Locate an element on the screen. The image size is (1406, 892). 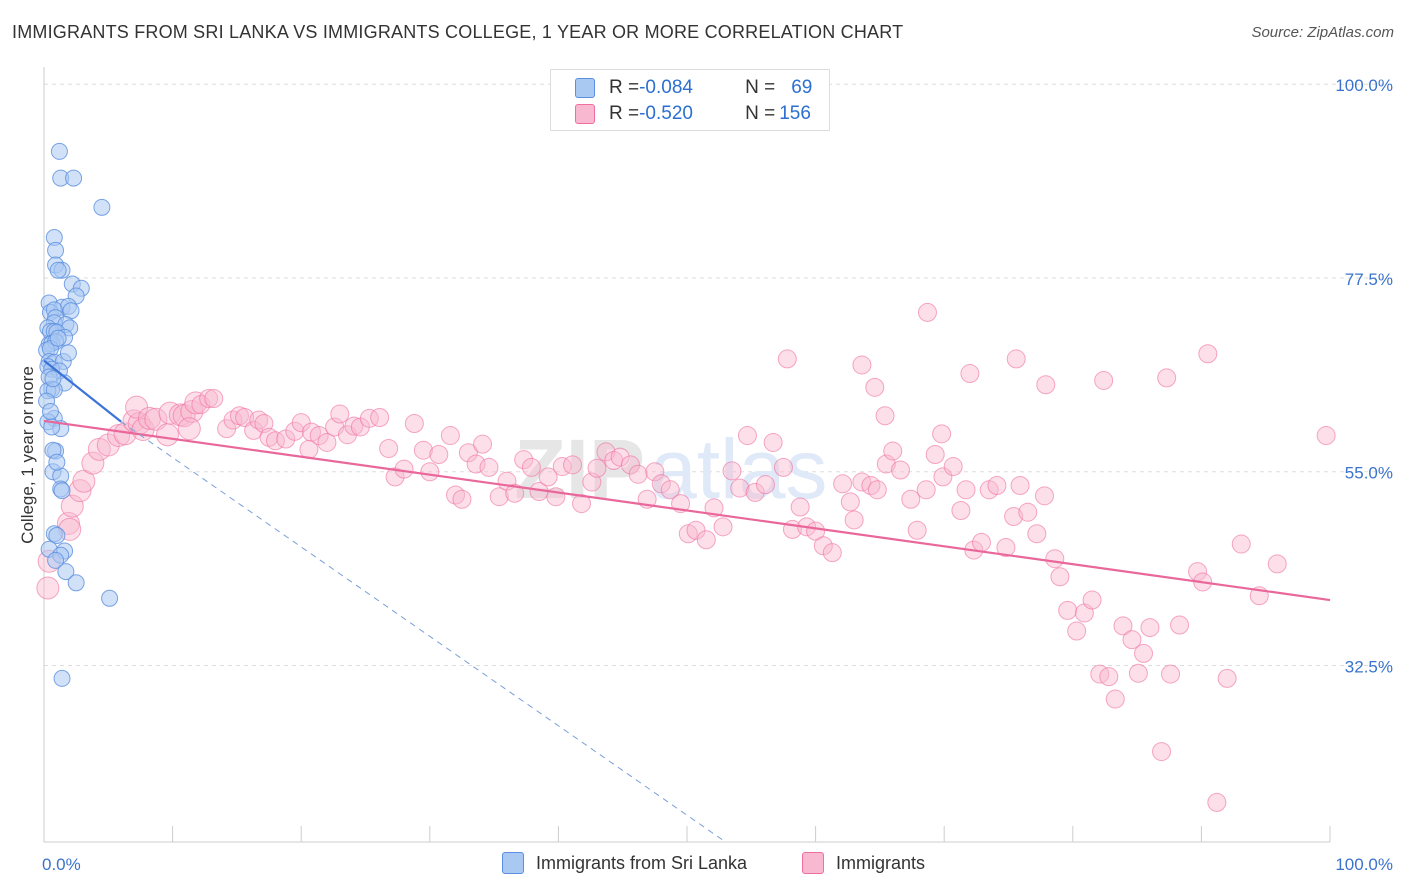
legend-swatch-sri-lanka is located at coordinates (513, 863).